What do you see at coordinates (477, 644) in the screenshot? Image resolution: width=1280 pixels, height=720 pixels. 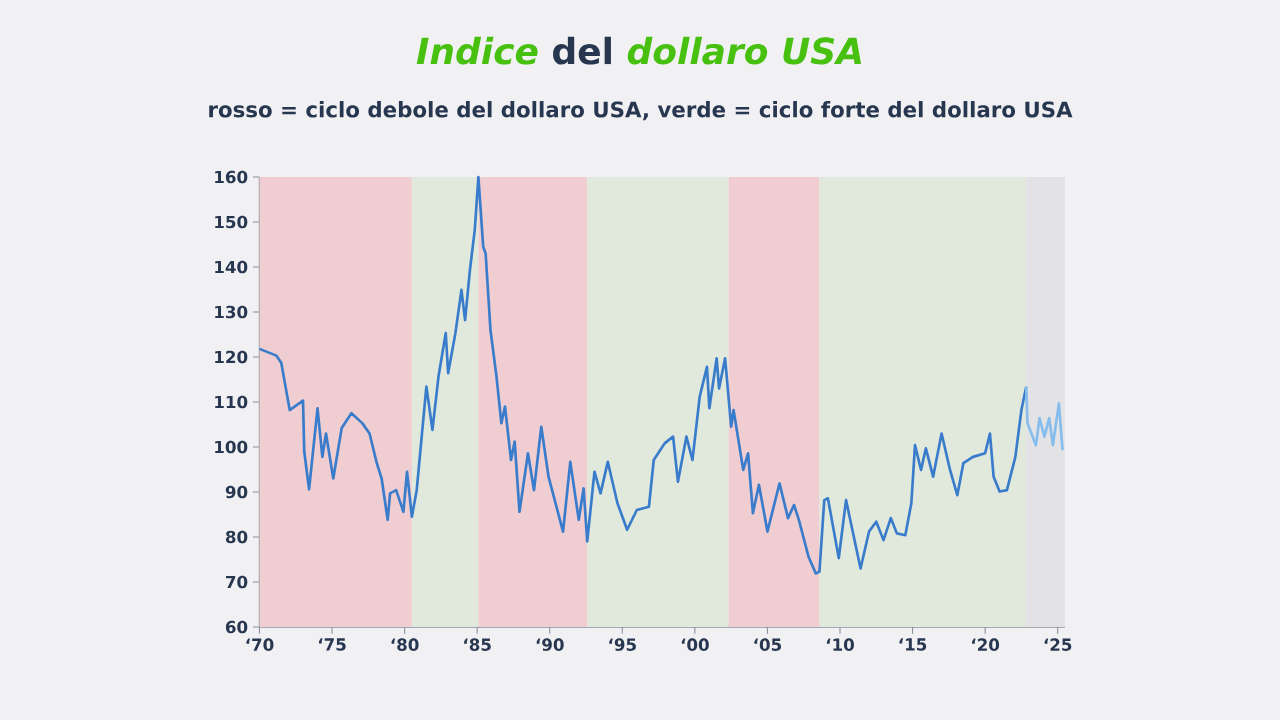 I see `x-tick-label: ‘85` at bounding box center [477, 644].